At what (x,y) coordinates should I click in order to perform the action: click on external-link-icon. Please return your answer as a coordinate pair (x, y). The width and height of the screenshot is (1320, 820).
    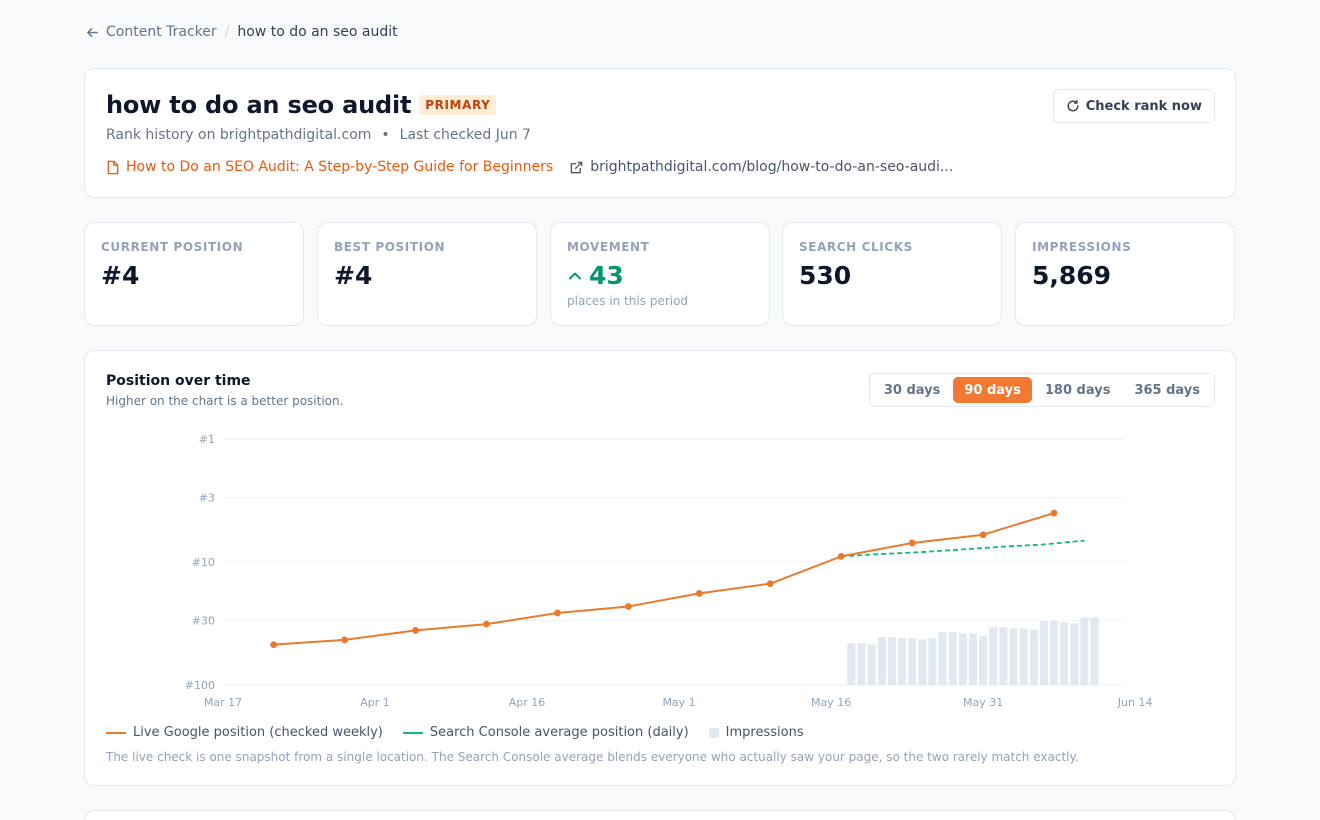
    Looking at the image, I should click on (576, 167).